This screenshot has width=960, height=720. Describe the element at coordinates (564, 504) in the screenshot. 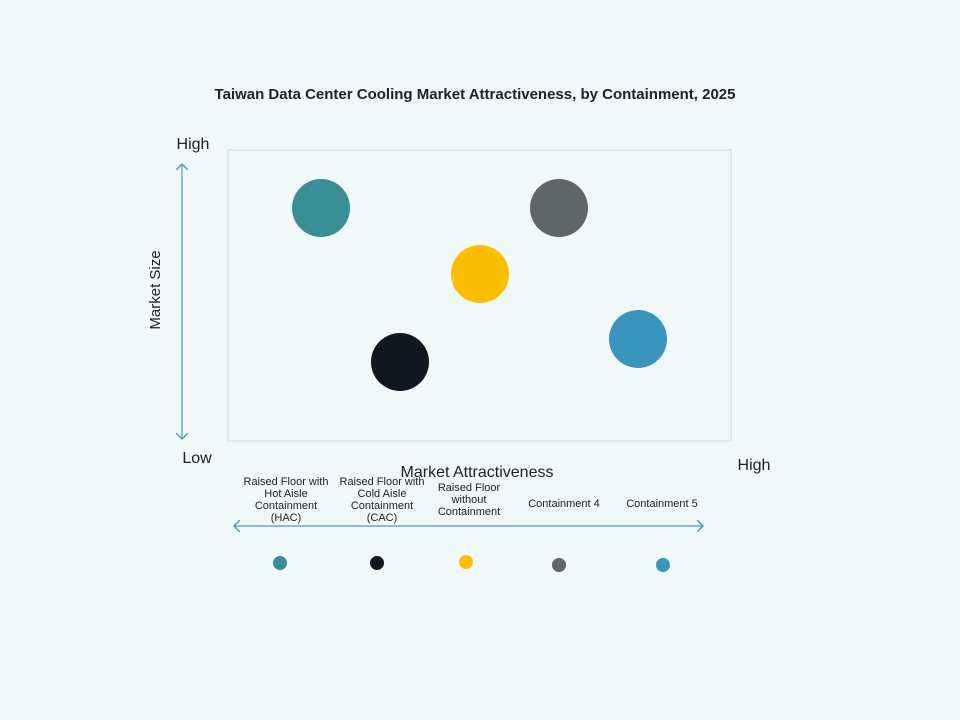

I see `legend-label: Containment 4` at that location.